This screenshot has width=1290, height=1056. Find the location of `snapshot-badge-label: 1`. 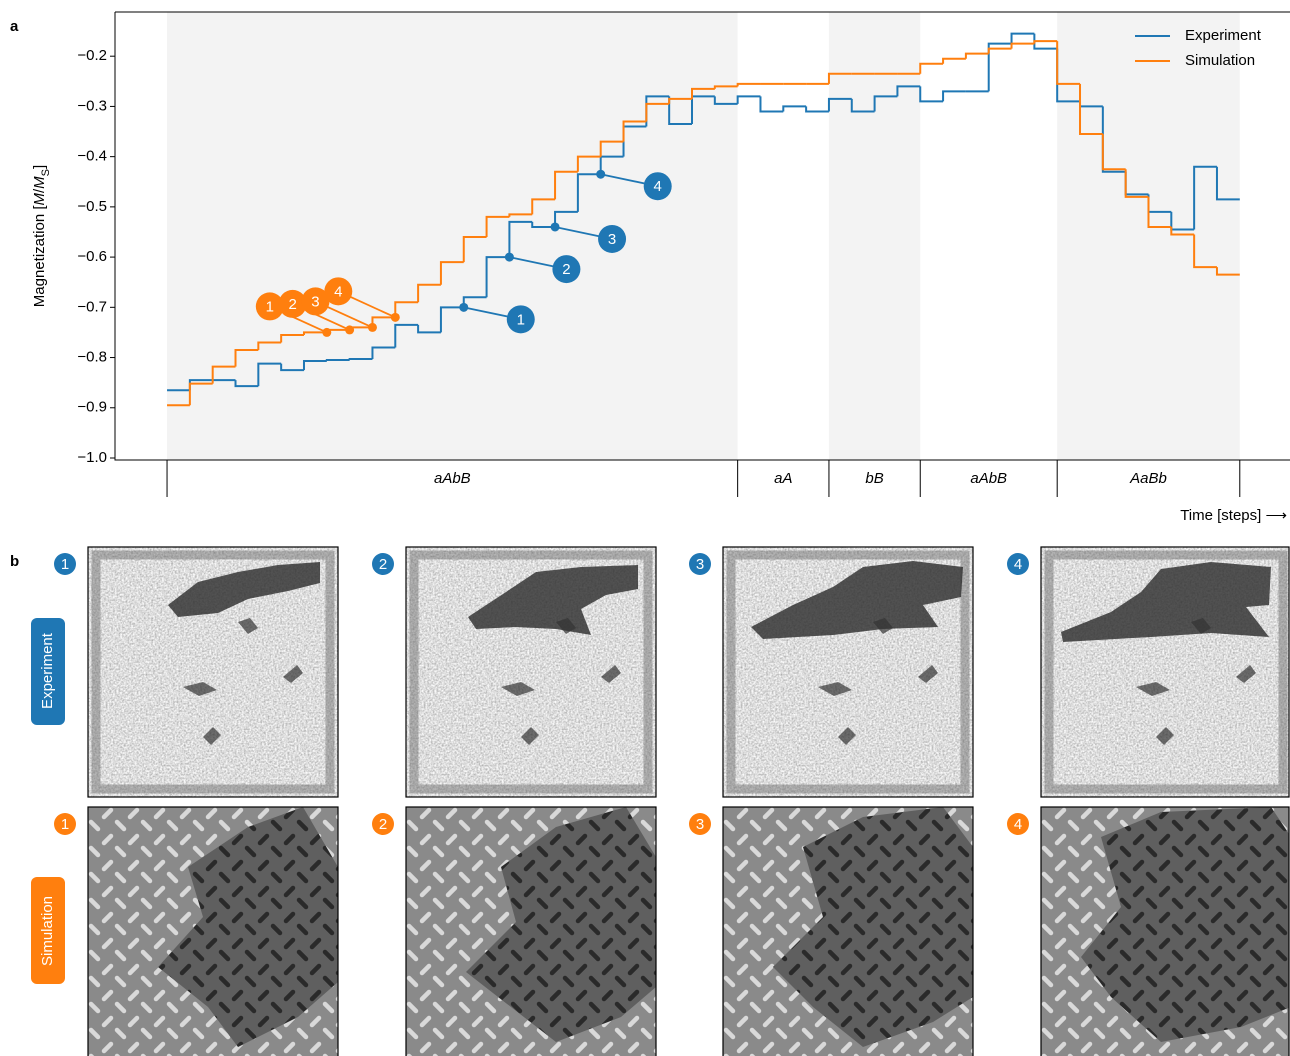

snapshot-badge-label: 1 is located at coordinates (65, 564).